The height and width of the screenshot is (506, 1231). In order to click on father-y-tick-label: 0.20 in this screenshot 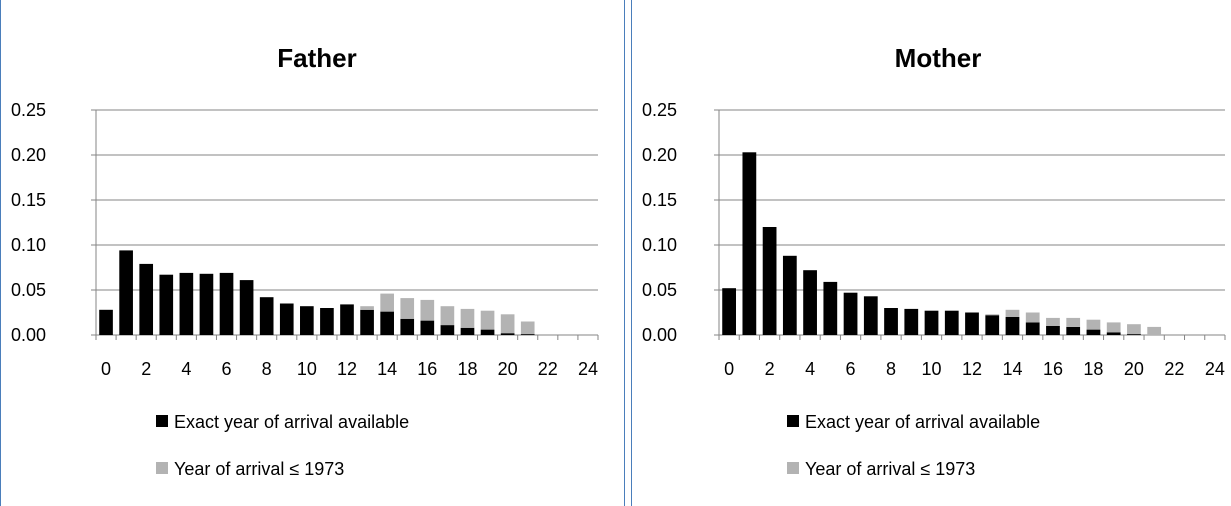, I will do `click(28, 155)`.